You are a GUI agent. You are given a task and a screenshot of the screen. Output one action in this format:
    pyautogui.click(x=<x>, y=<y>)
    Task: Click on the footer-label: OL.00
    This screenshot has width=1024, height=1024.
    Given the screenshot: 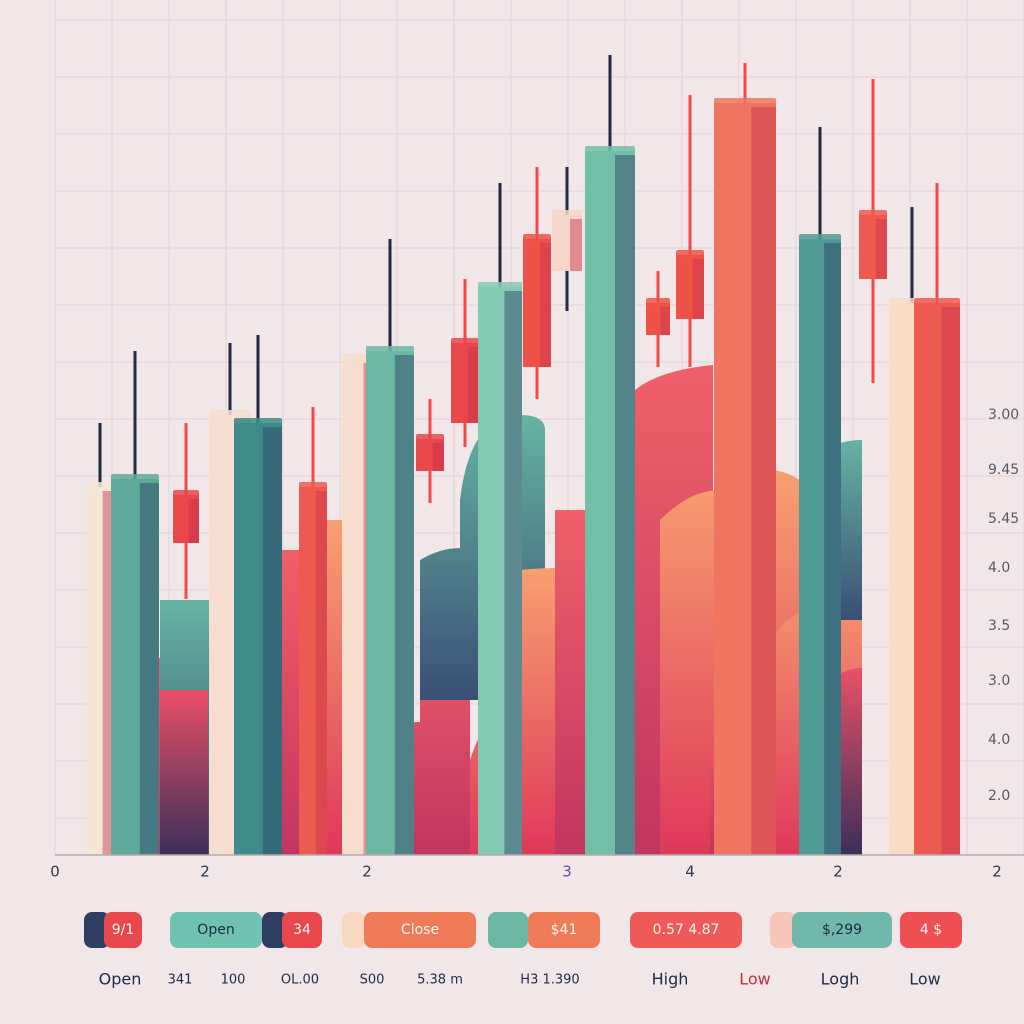 What is the action you would take?
    pyautogui.click(x=300, y=980)
    